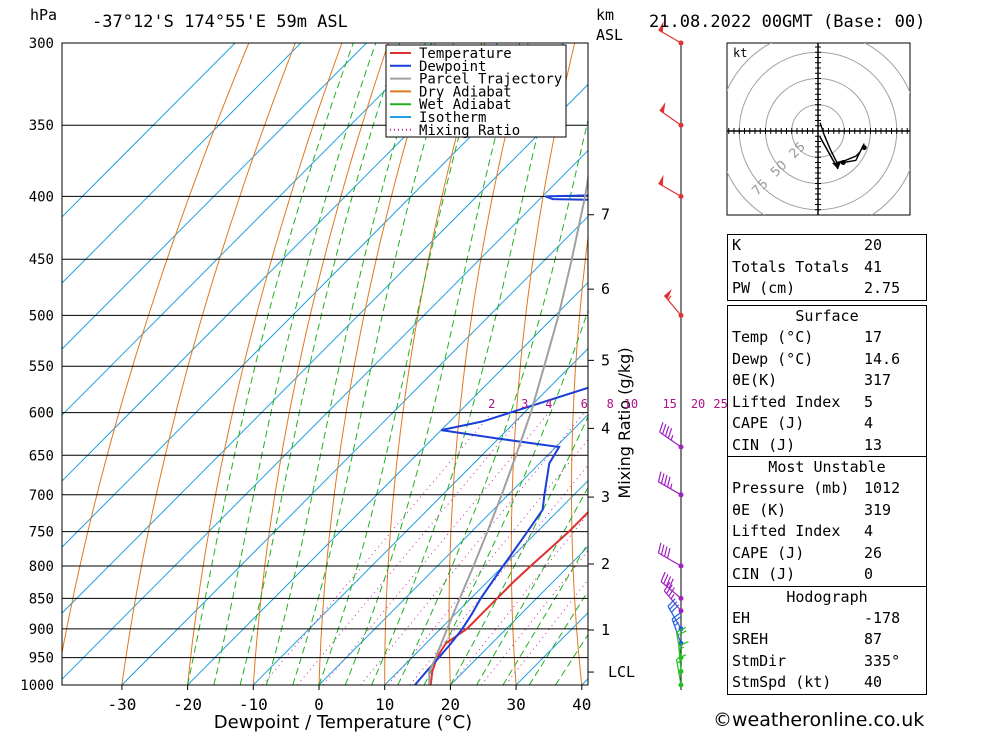 Image resolution: width=1000 pixels, height=733 pixels. Describe the element at coordinates (773, 358) in the screenshot. I see `stat-label: Dewp (°C)` at that location.